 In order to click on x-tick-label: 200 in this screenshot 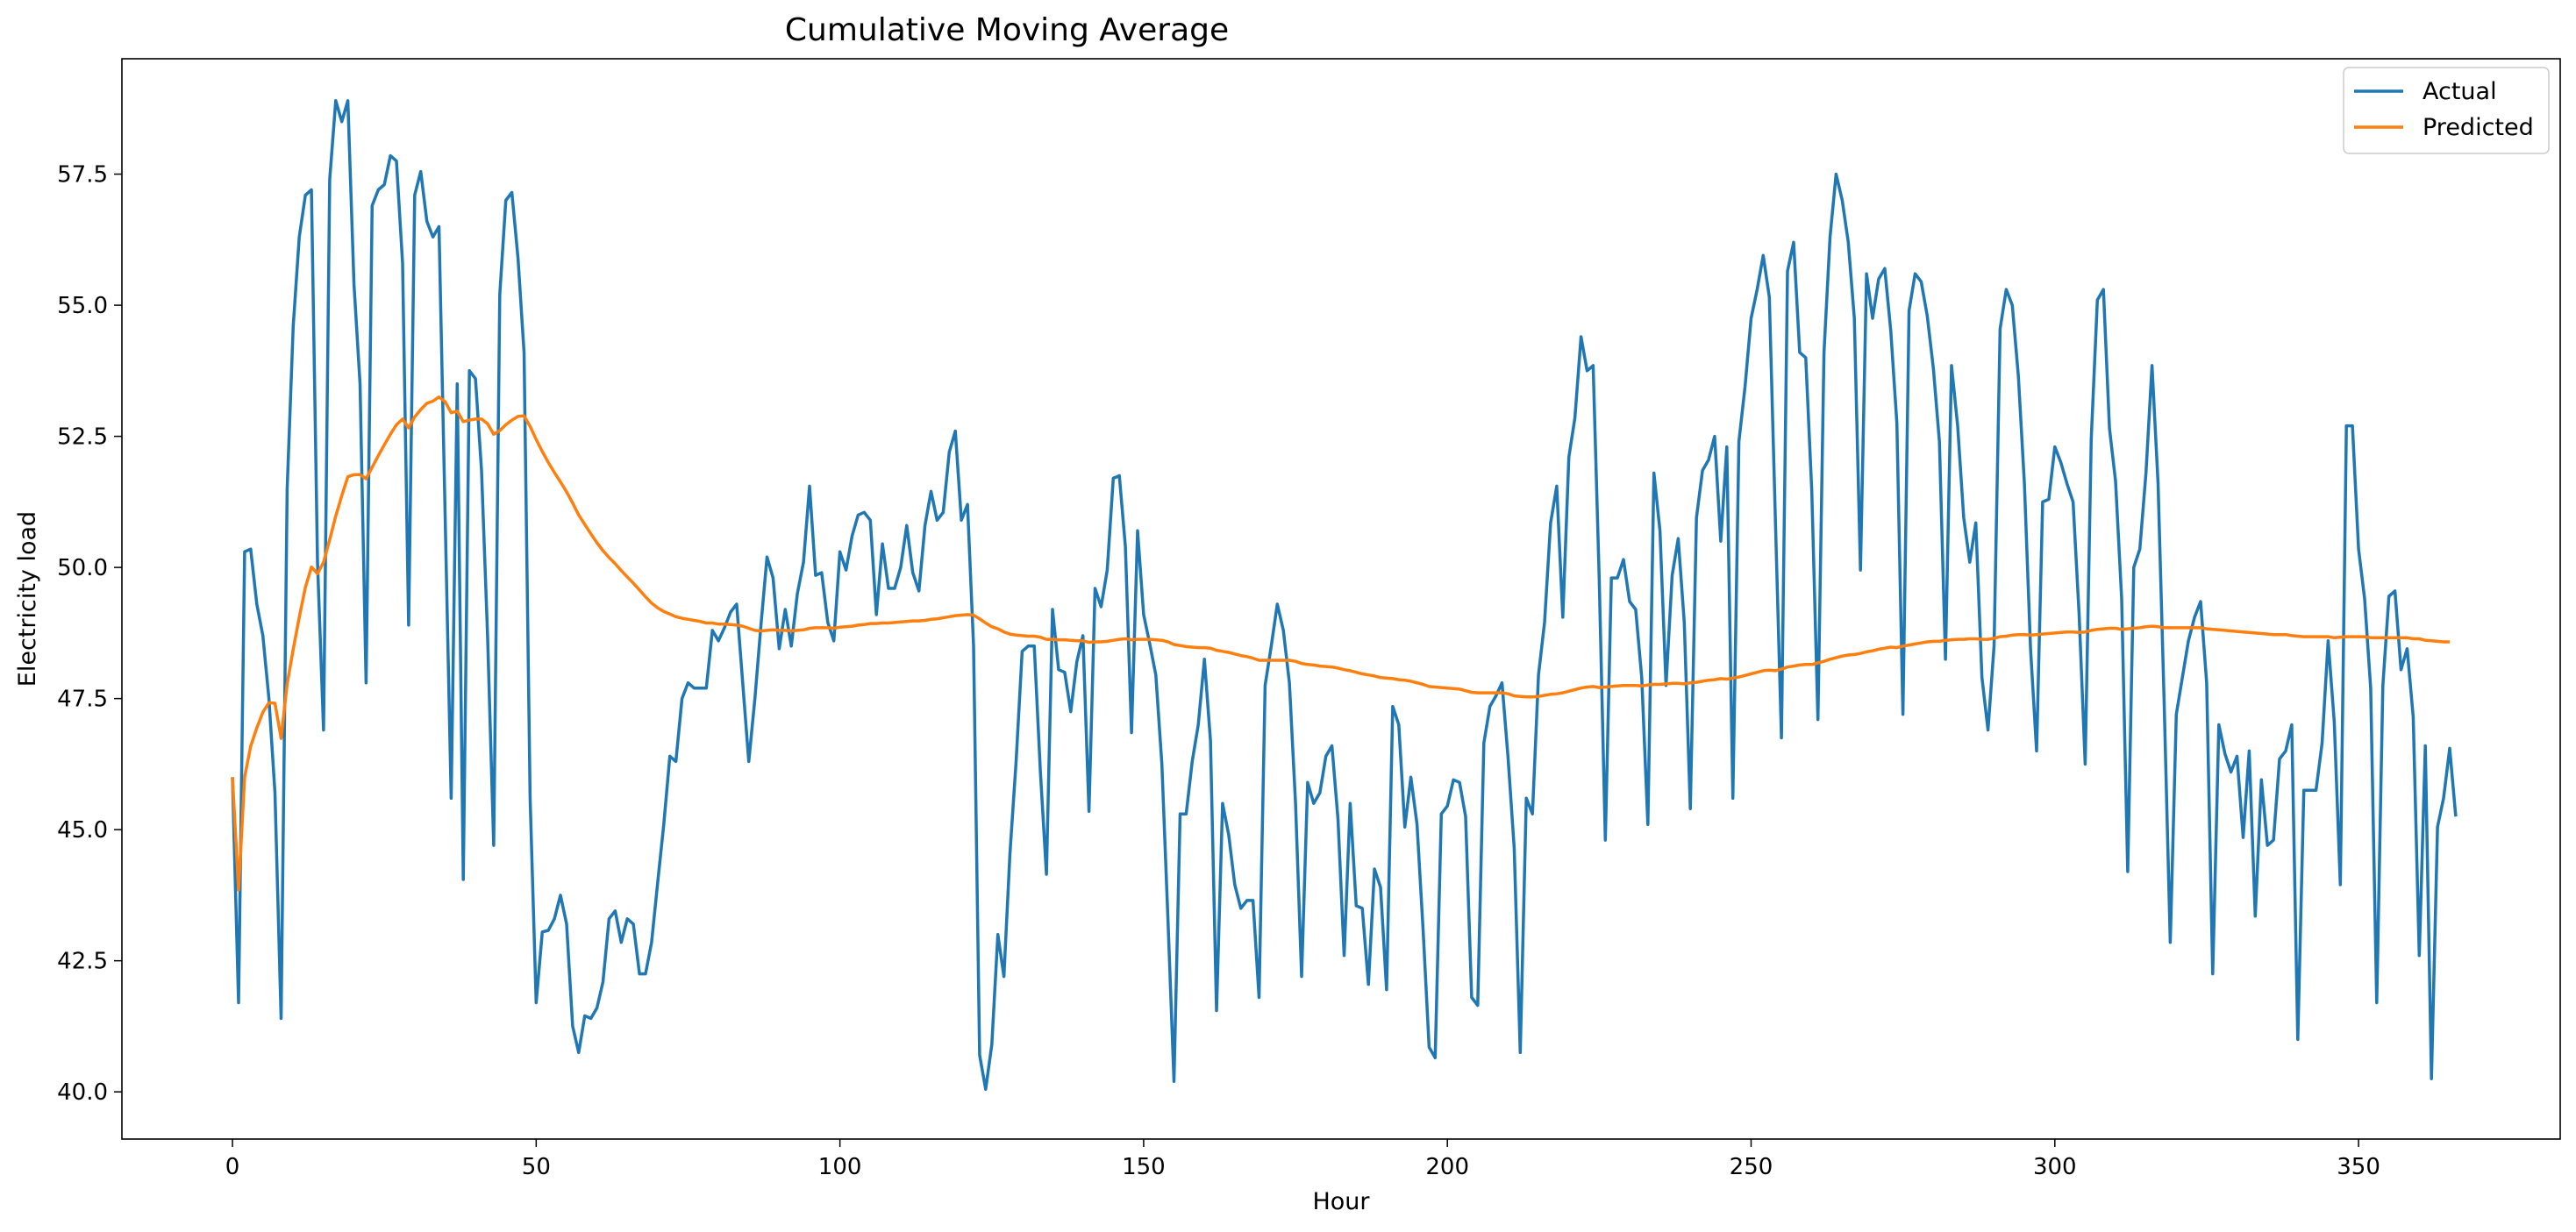, I will do `click(1447, 1167)`.